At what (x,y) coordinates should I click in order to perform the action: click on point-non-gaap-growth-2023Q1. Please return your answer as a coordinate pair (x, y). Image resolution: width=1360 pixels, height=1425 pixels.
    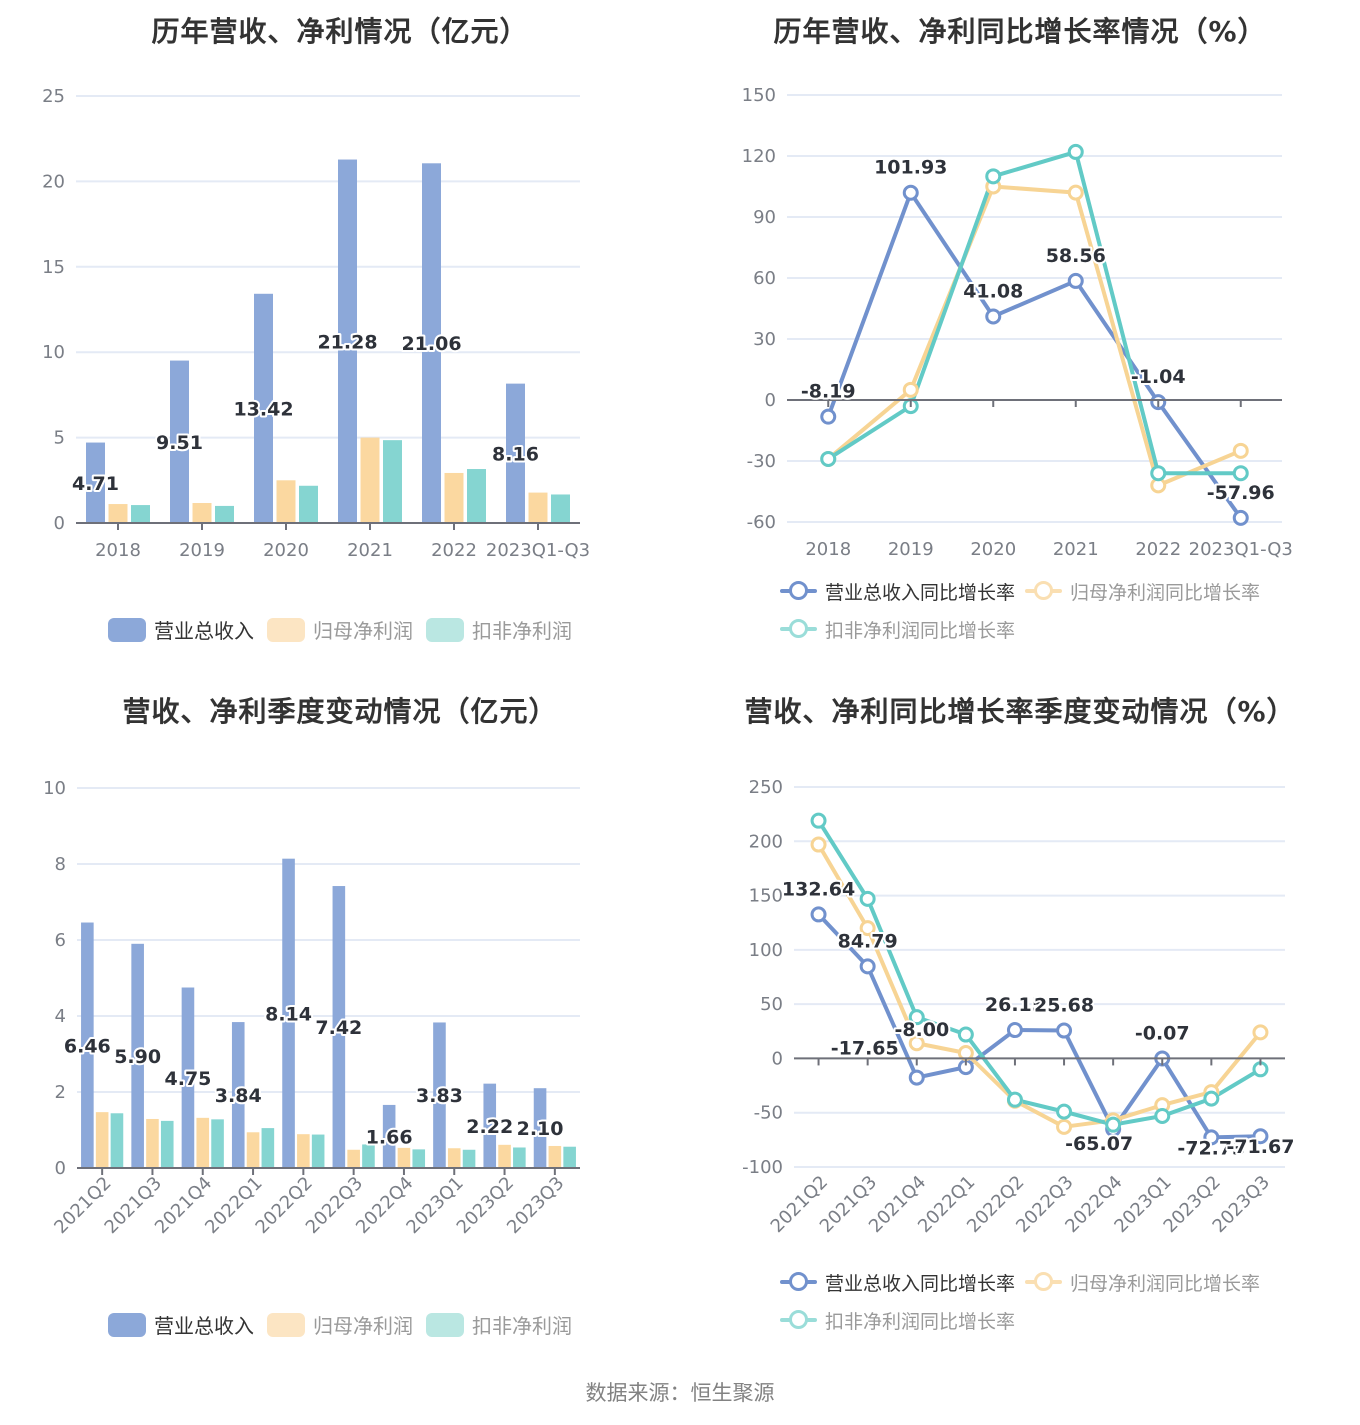
    Looking at the image, I should click on (1162, 1115).